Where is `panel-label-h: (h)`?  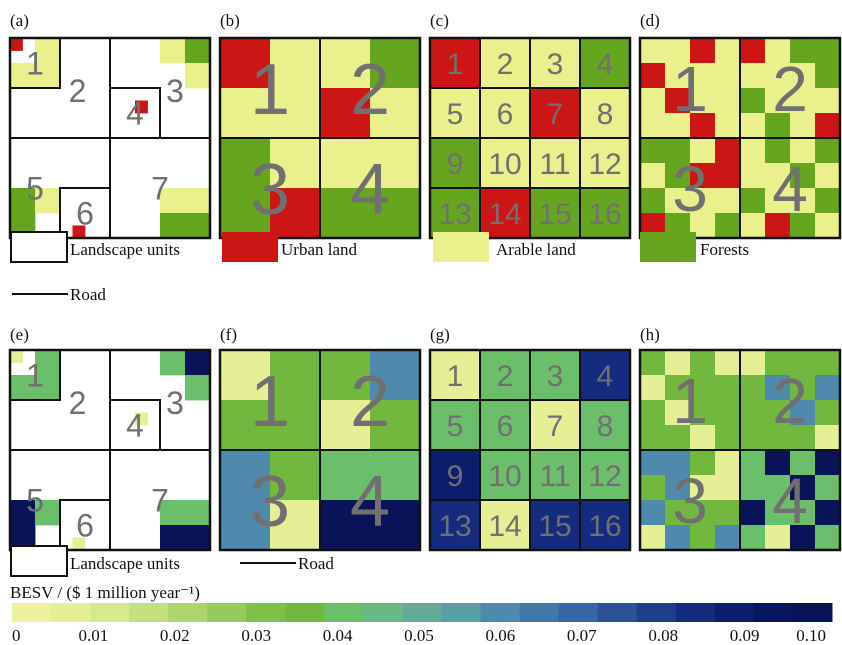
panel-label-h: (h) is located at coordinates (650, 334).